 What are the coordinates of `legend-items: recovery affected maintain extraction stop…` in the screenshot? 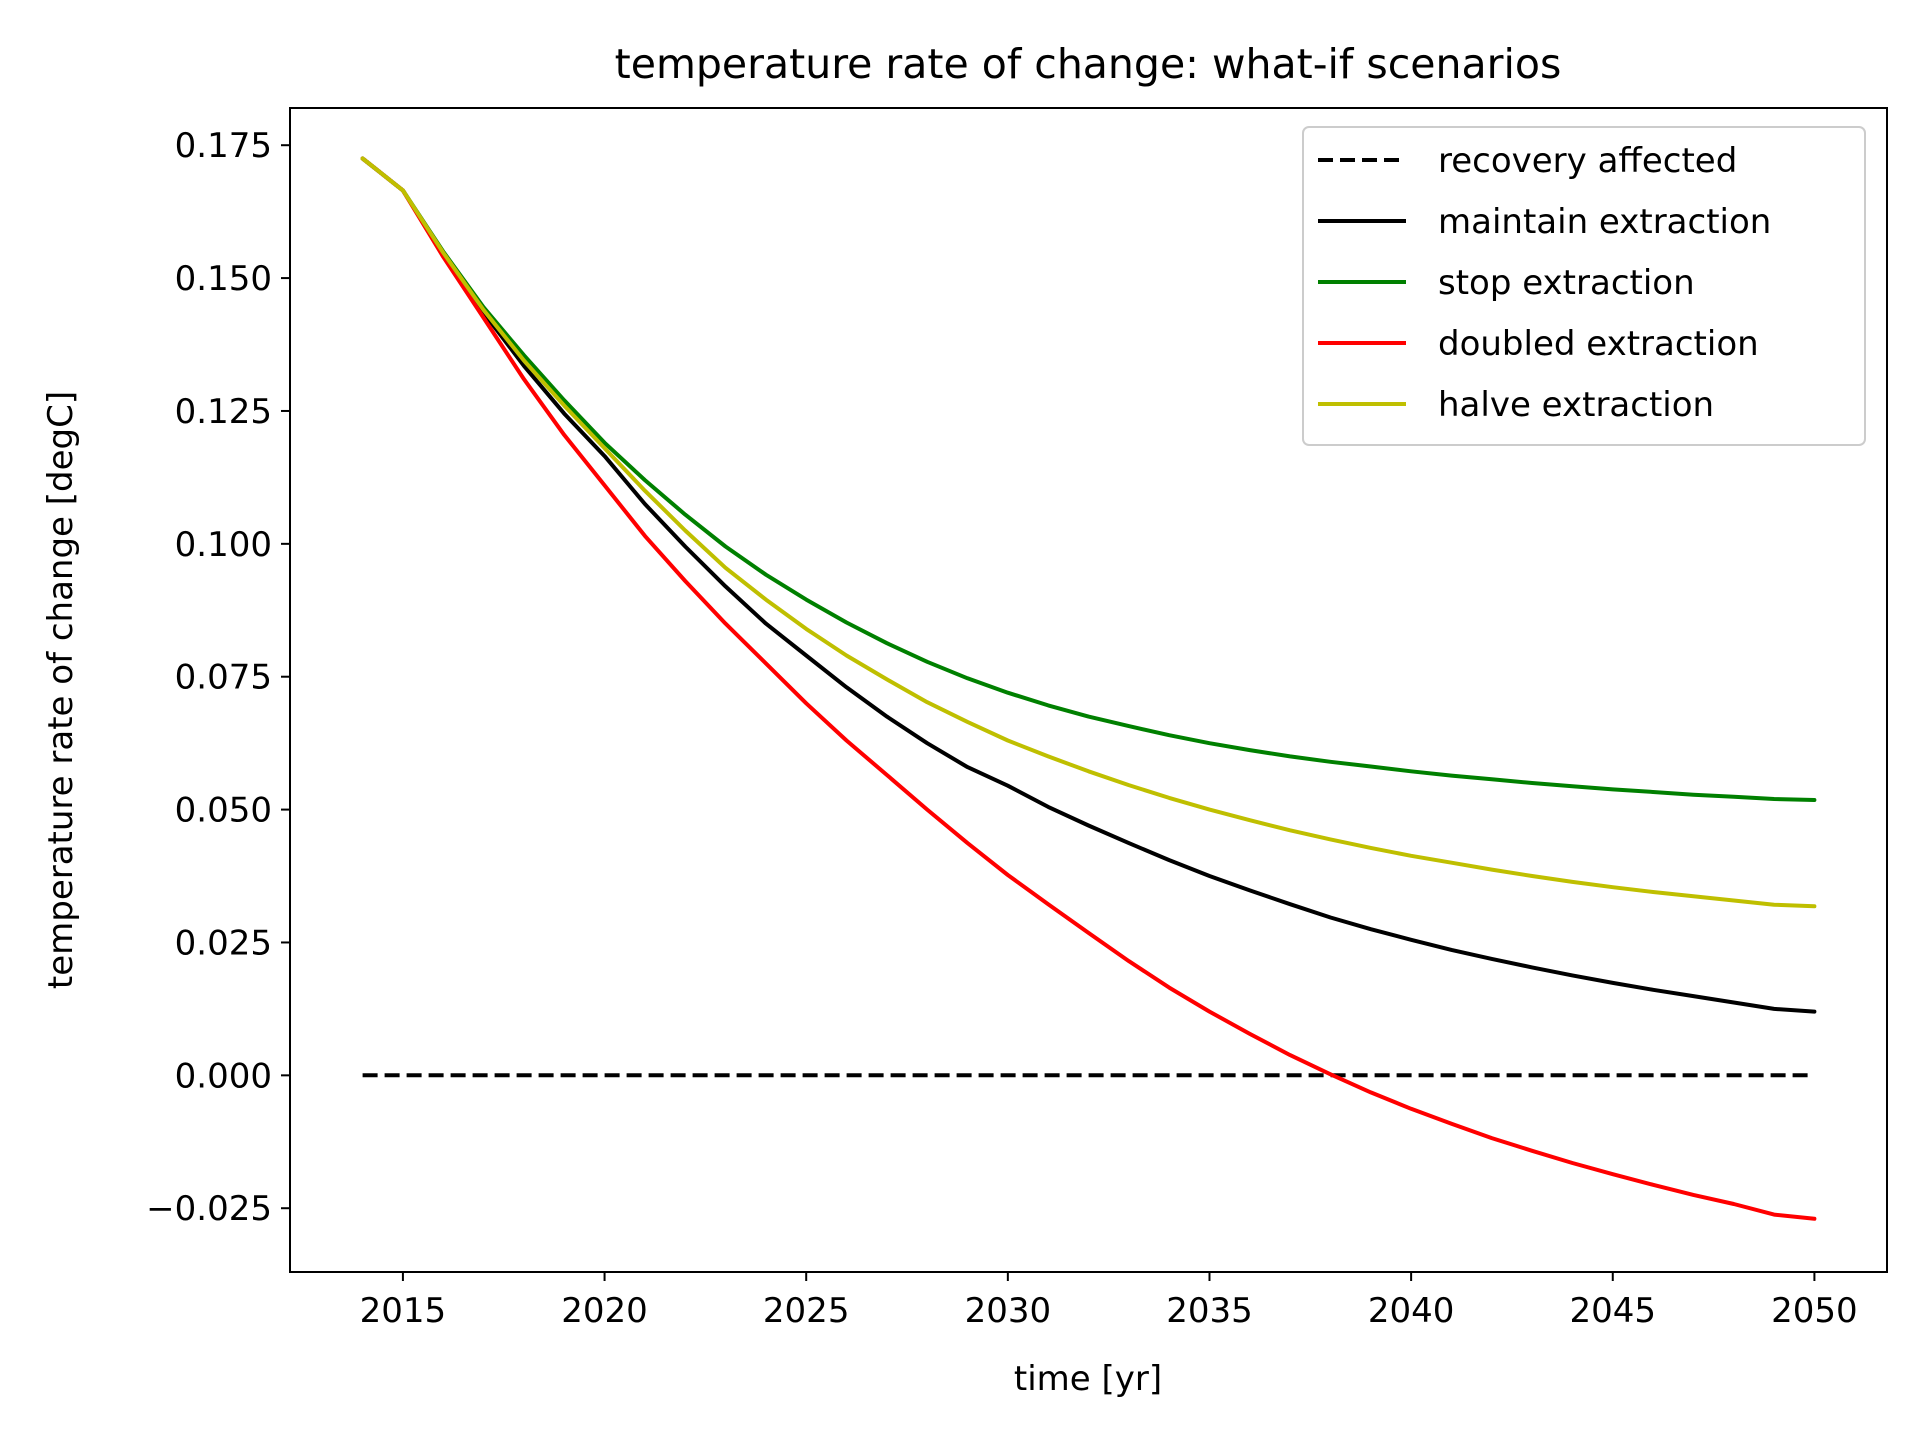 It's located at (1544, 283).